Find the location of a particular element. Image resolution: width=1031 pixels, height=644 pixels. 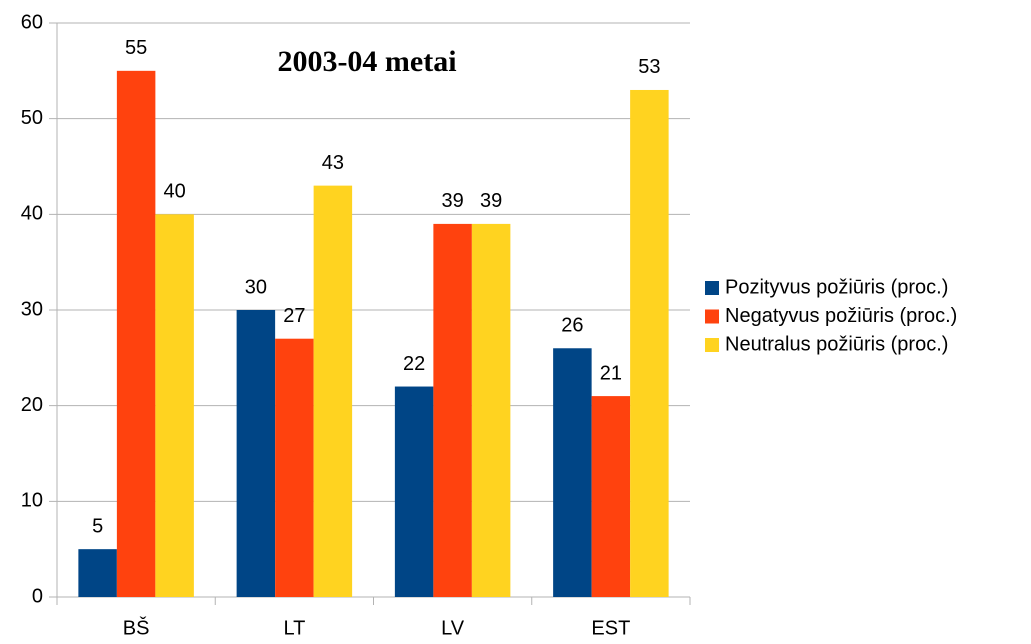

data-label: 26 is located at coordinates (572, 326).